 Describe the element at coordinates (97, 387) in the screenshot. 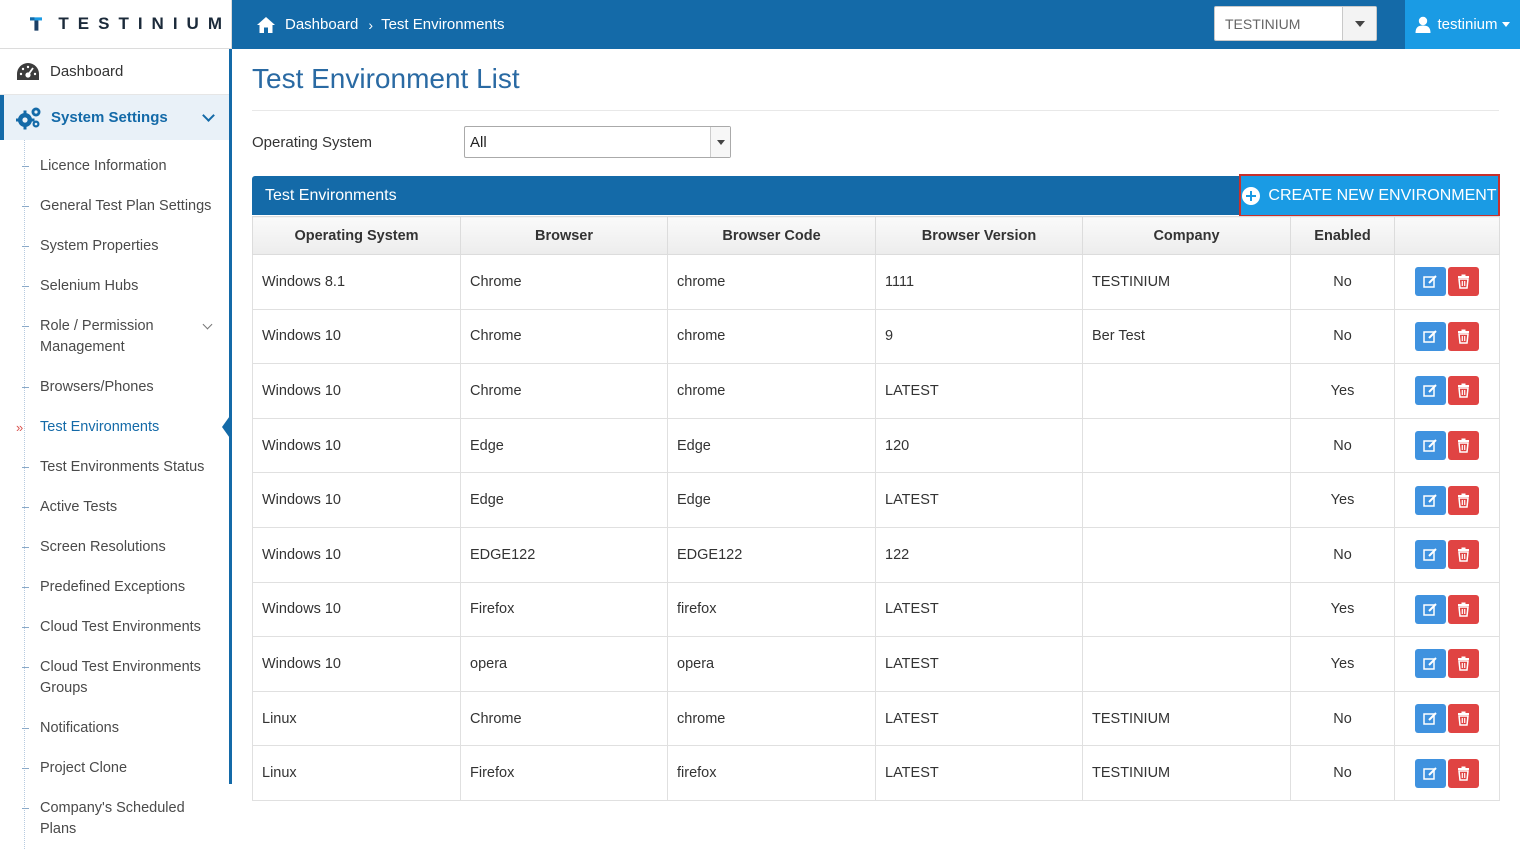

I see `sidebar-item-label: Browsers/Phones` at that location.